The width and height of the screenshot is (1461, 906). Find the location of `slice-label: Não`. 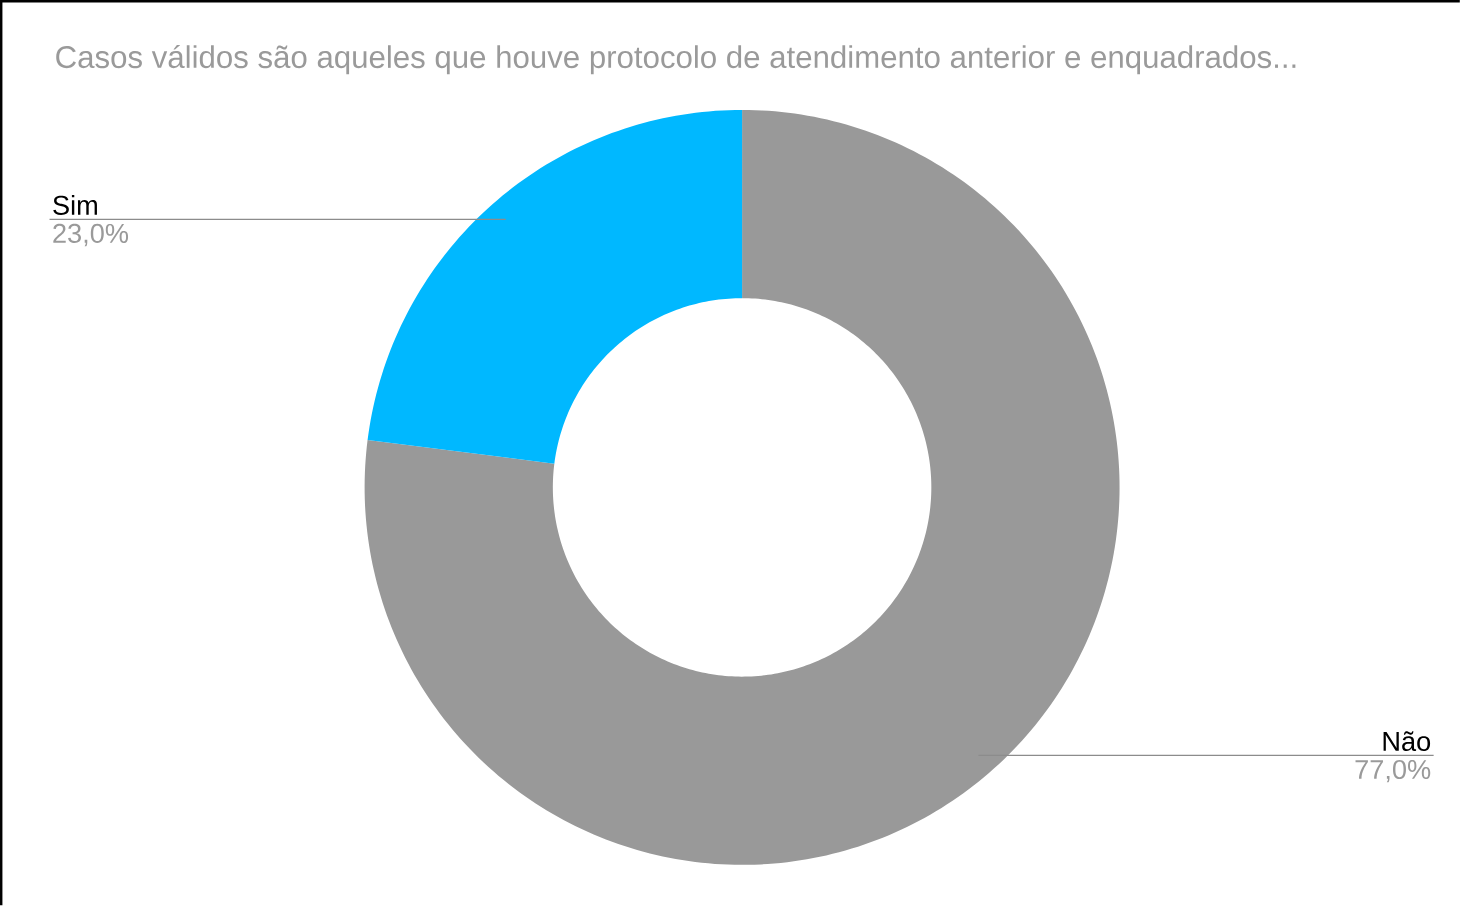

slice-label: Não is located at coordinates (1407, 741).